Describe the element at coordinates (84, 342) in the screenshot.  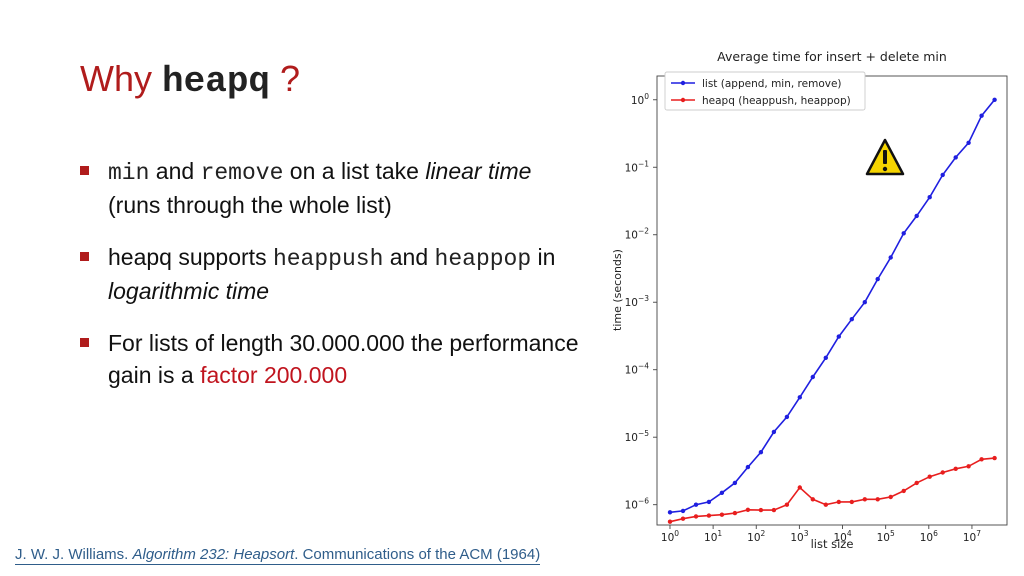
I see `bullet-marker` at that location.